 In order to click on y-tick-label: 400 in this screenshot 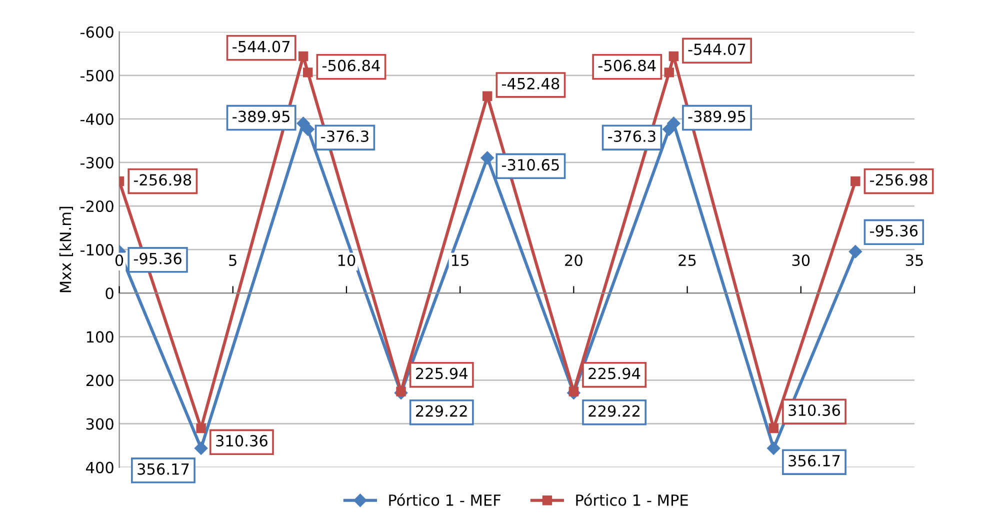, I will do `click(100, 468)`.